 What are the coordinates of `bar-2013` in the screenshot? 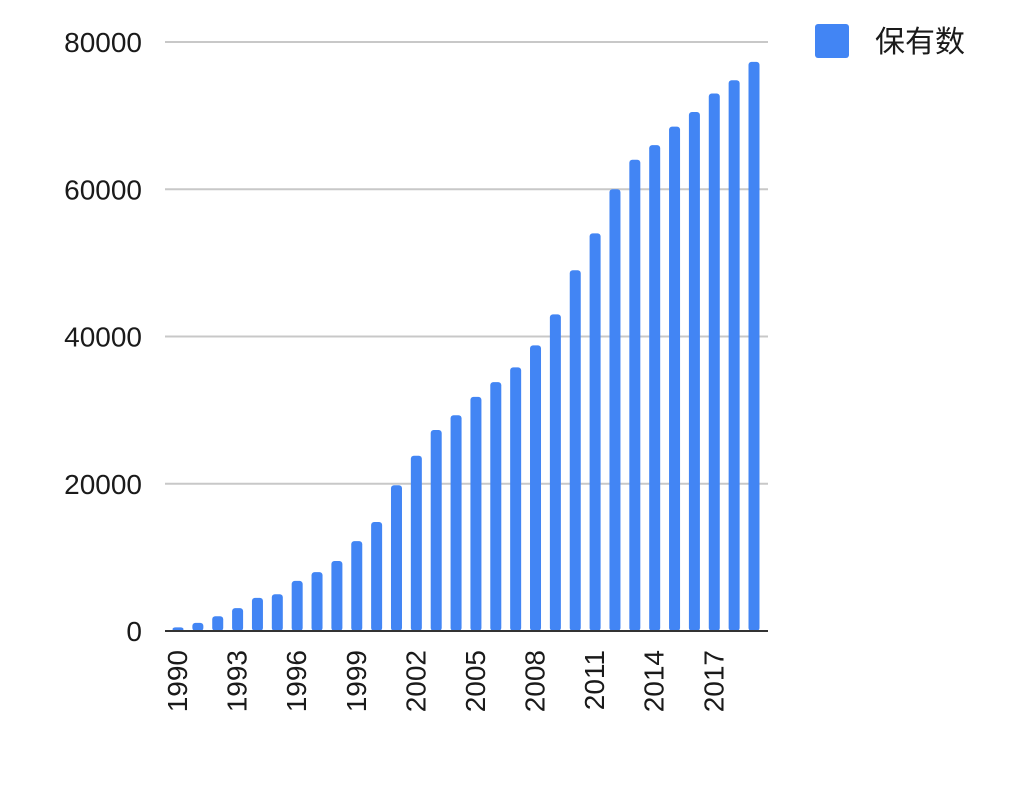 It's located at (635, 395).